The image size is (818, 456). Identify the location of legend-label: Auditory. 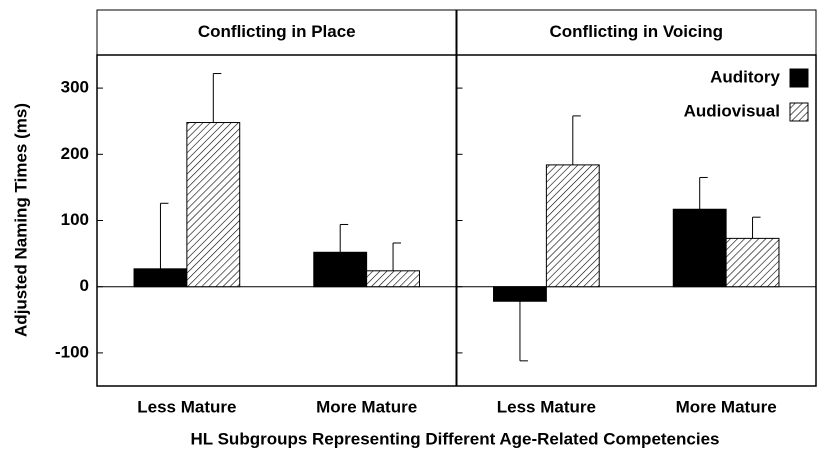
(745, 76).